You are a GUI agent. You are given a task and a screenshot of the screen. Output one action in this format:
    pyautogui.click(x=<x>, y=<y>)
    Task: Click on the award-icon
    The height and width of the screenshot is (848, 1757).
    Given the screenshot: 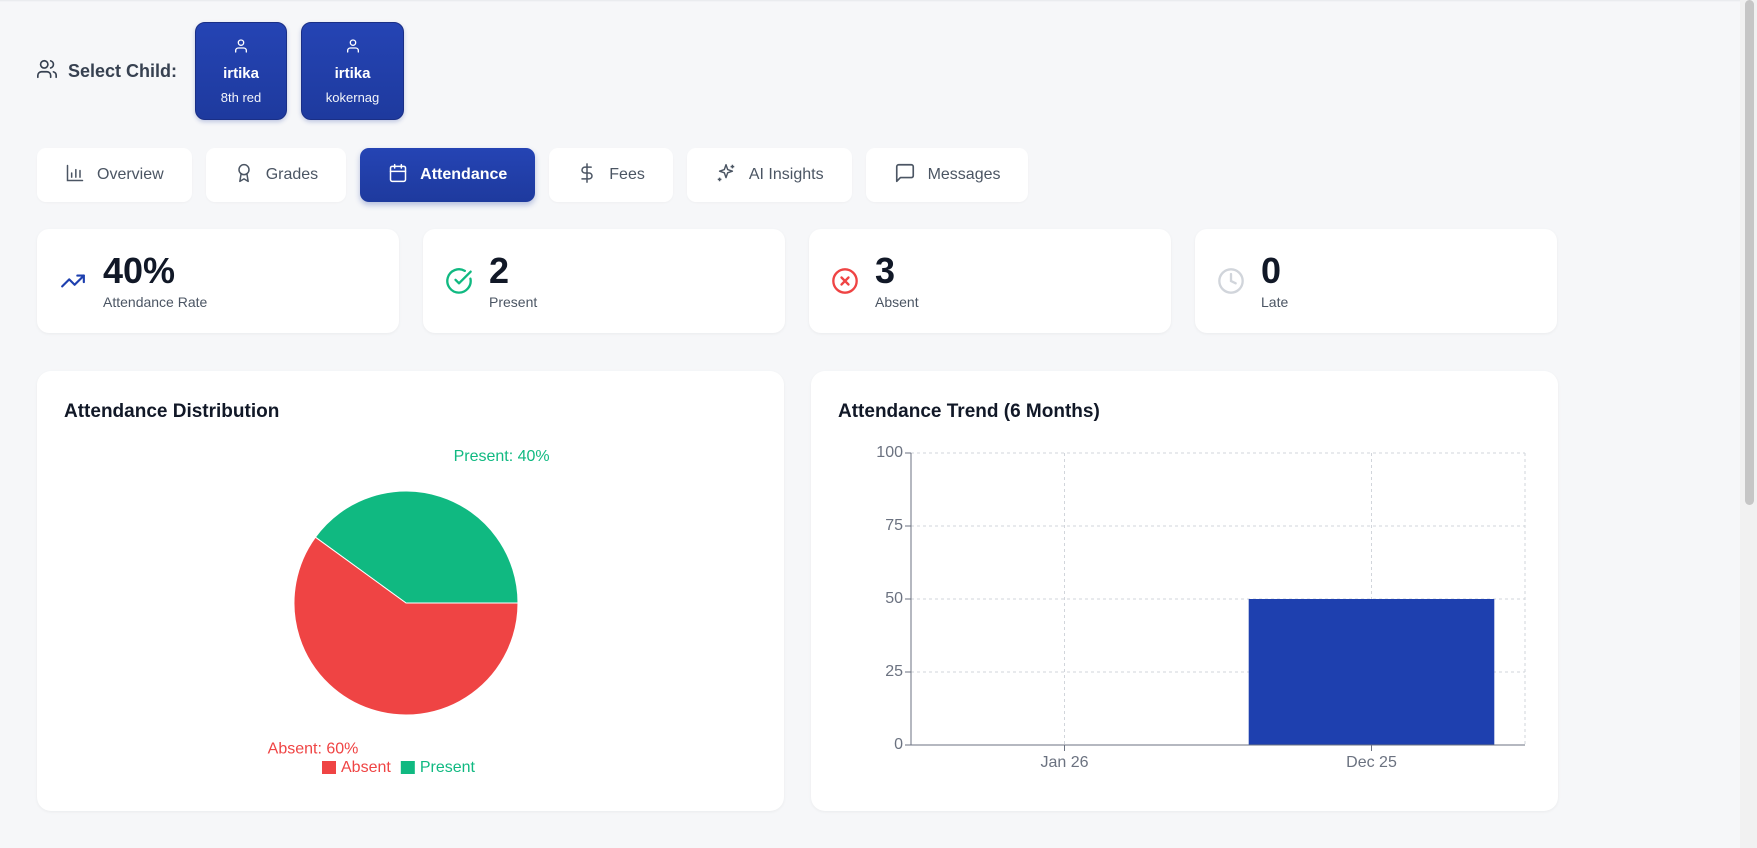 What is the action you would take?
    pyautogui.click(x=244, y=175)
    